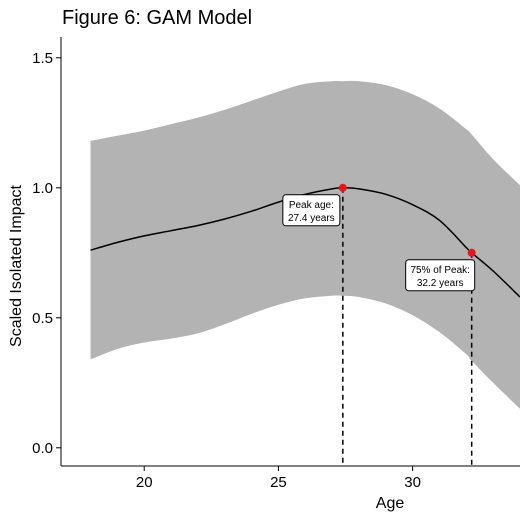 Image resolution: width=520 pixels, height=520 pixels. I want to click on annotation-line2-1: 27.4 years, so click(311, 218).